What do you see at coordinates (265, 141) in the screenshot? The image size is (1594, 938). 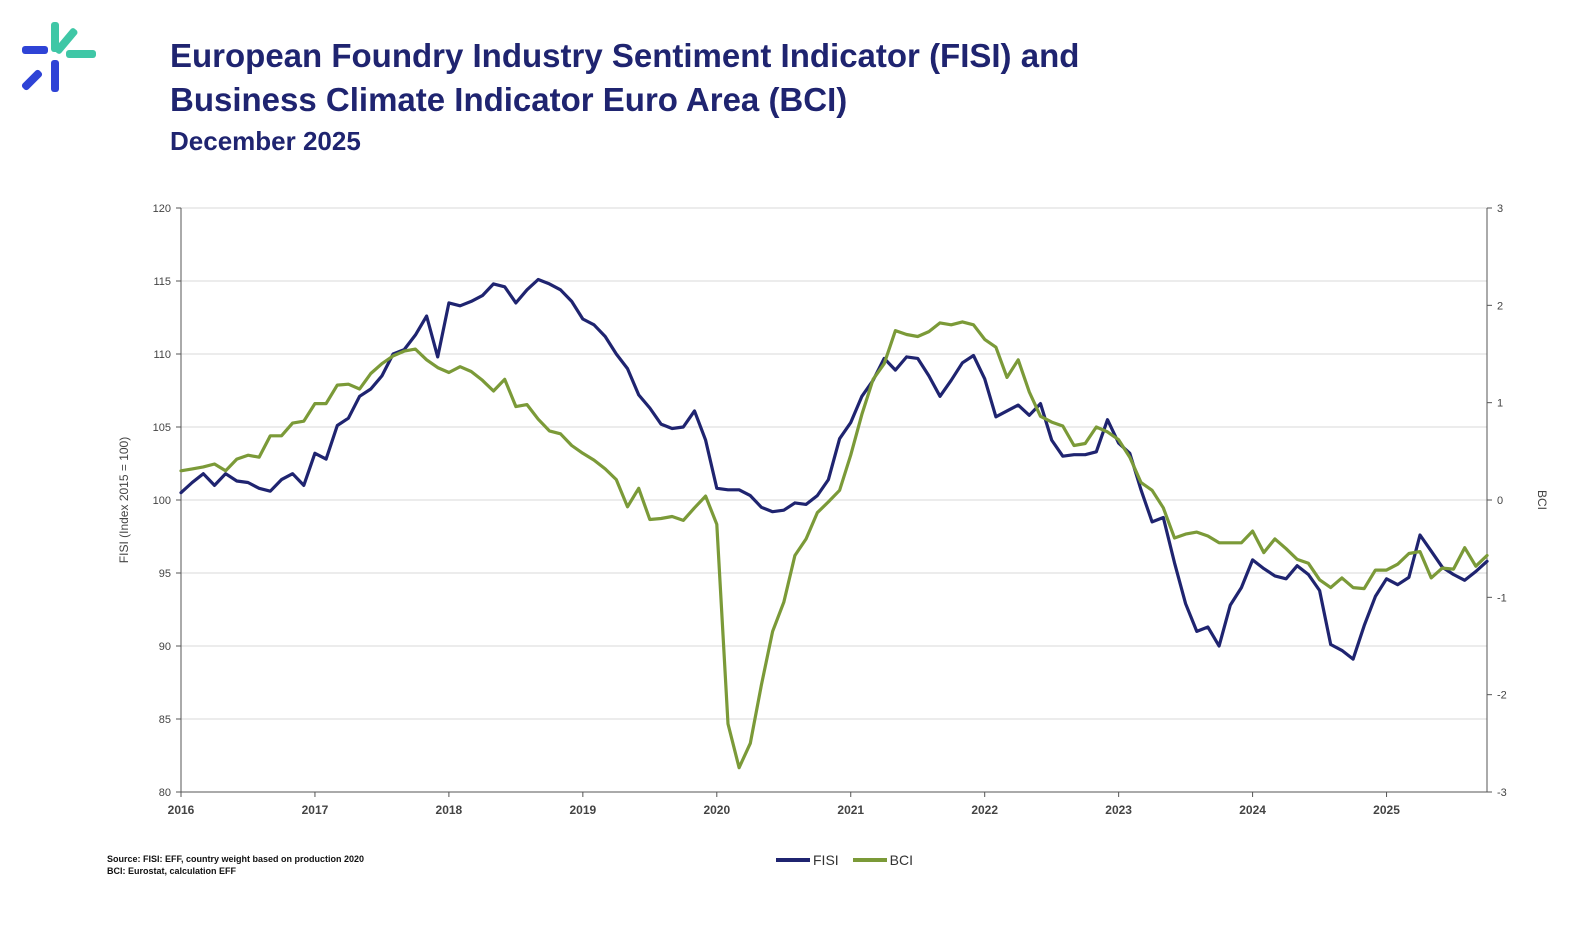 I see `chart-subtitle: December 2025` at bounding box center [265, 141].